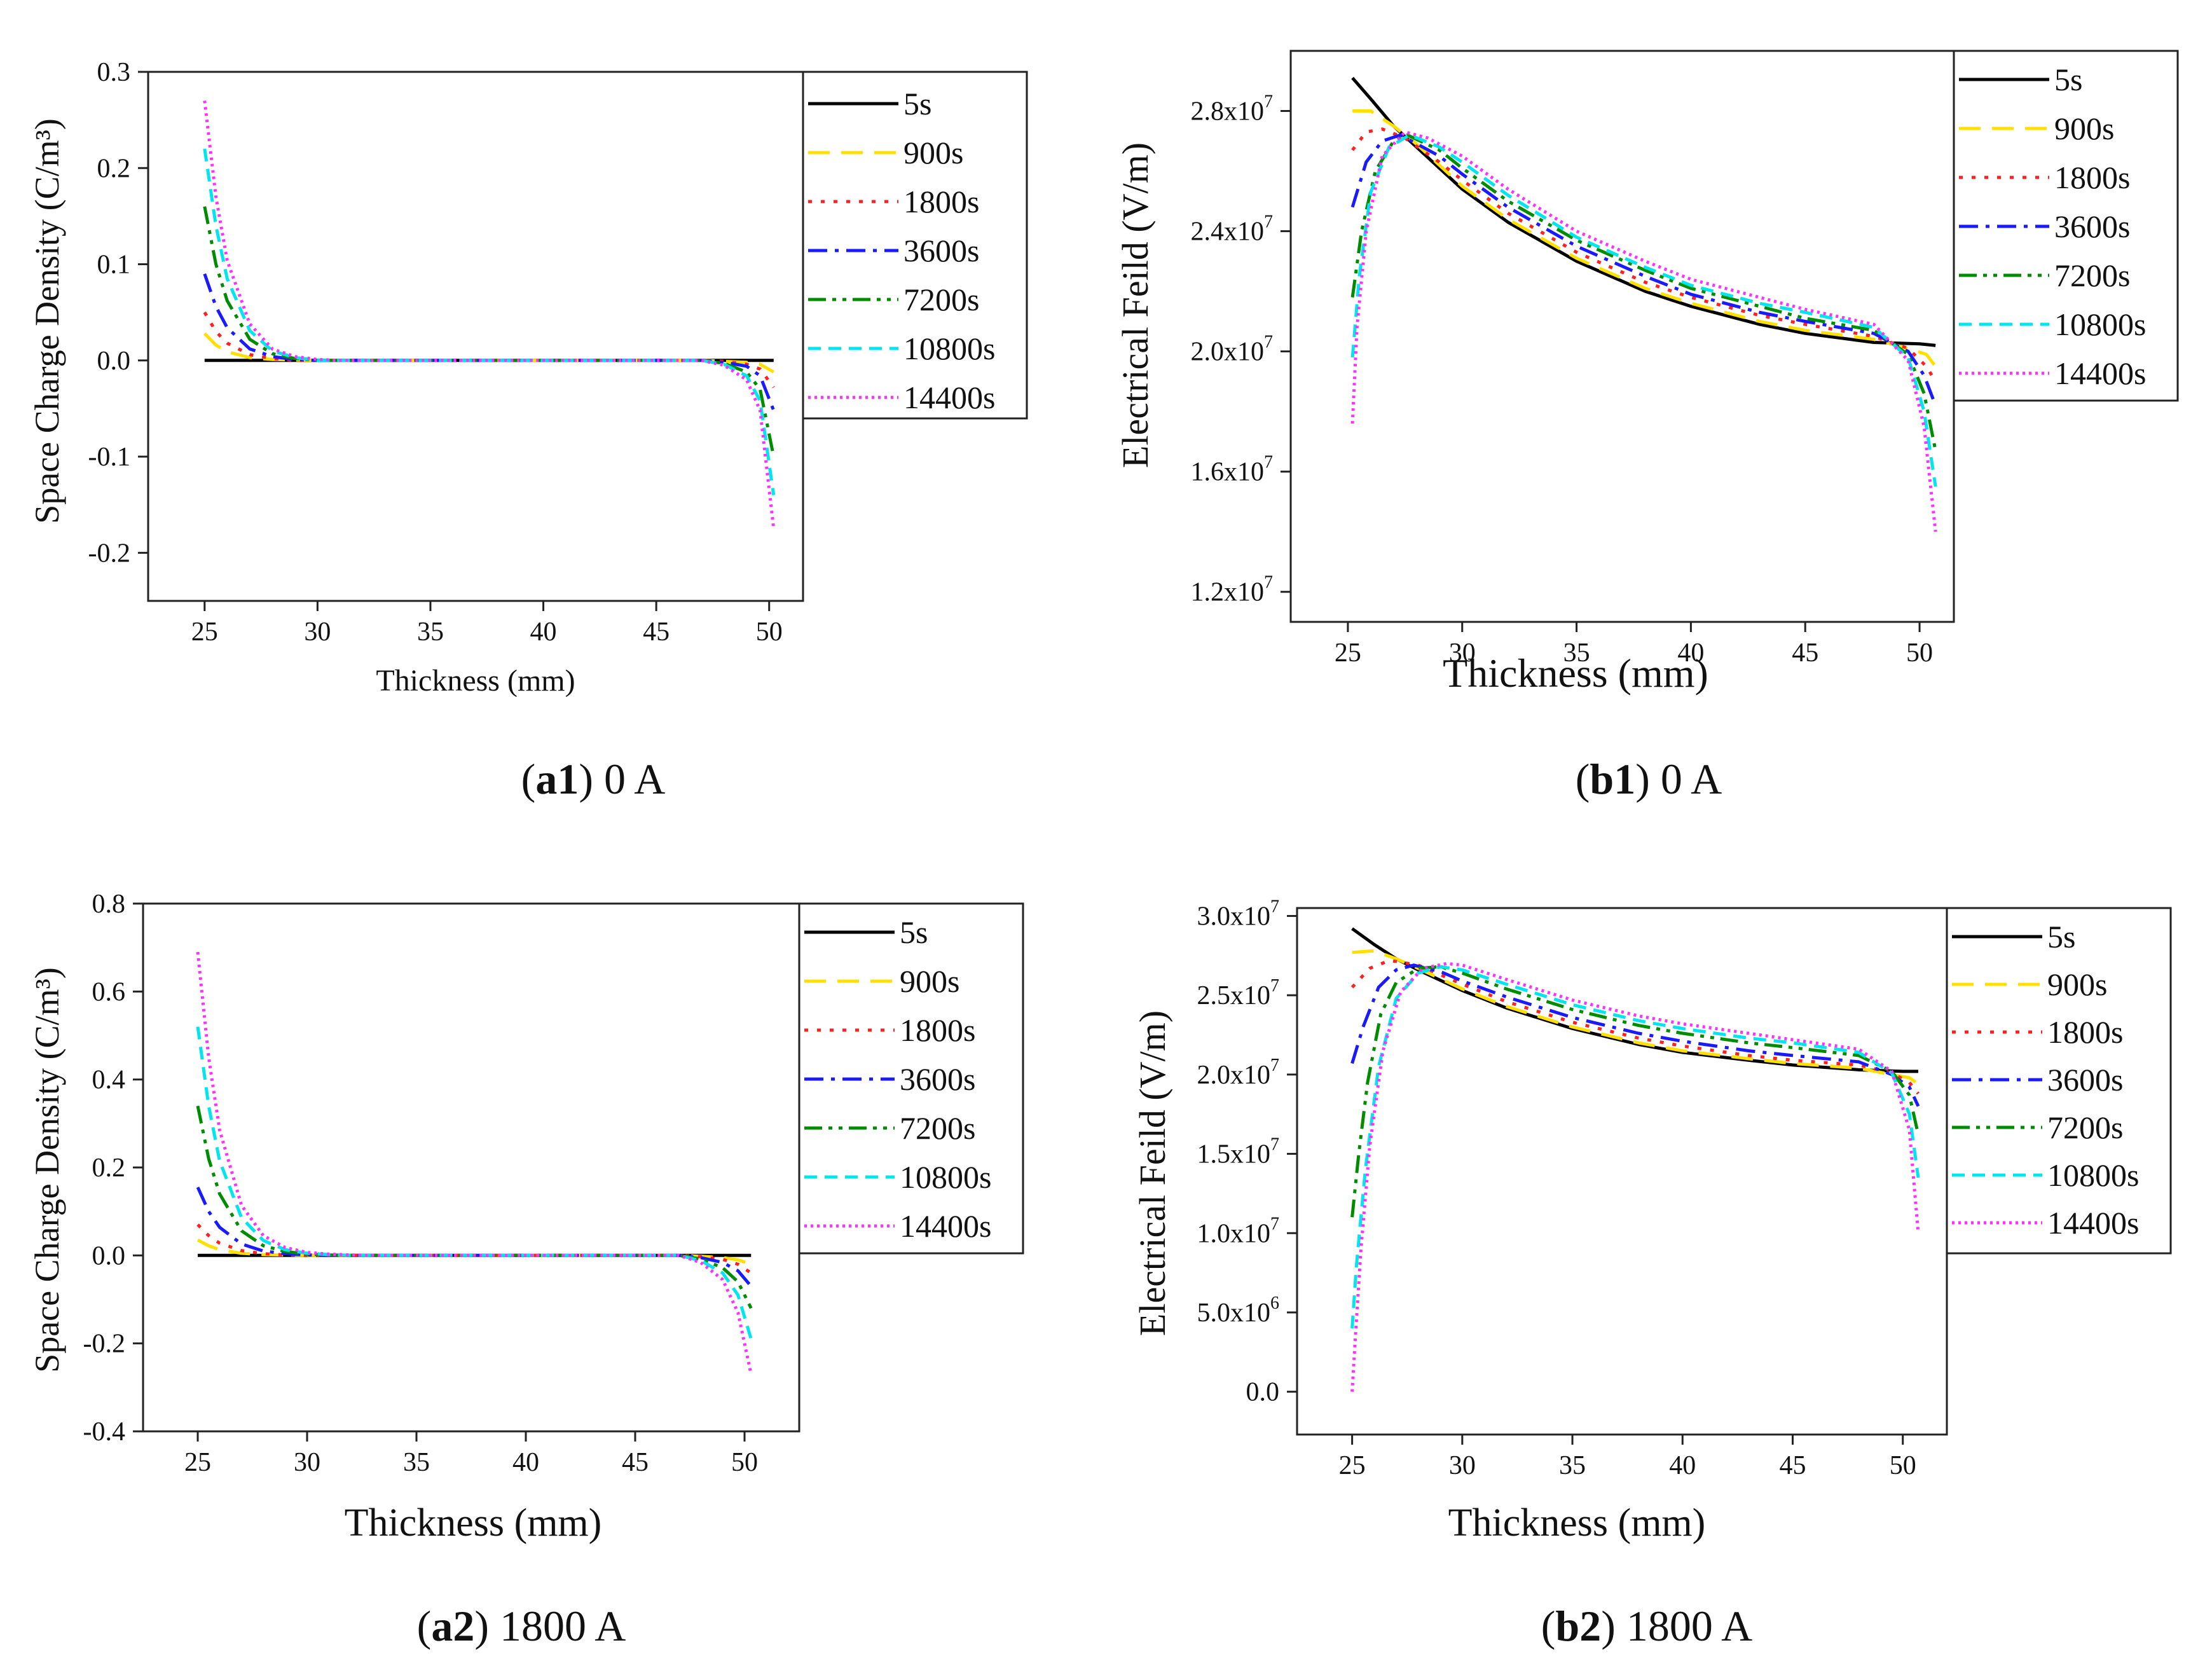  What do you see at coordinates (114, 265) in the screenshot?
I see `y-tick-label: 0.1` at bounding box center [114, 265].